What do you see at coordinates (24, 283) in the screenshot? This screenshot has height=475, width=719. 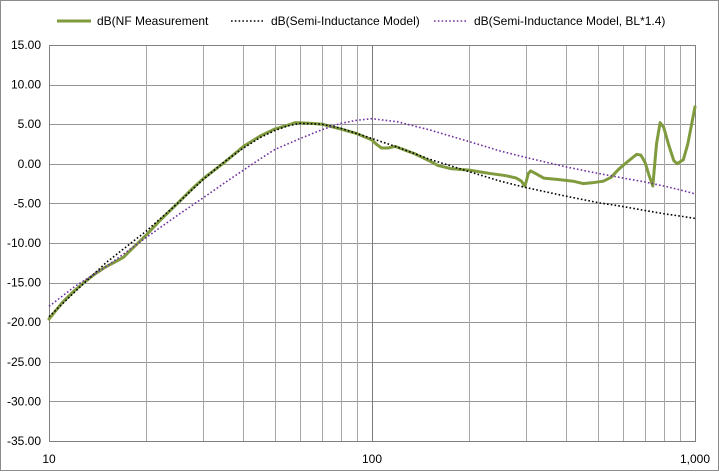 I see `y-tick-label: -15.00` at bounding box center [24, 283].